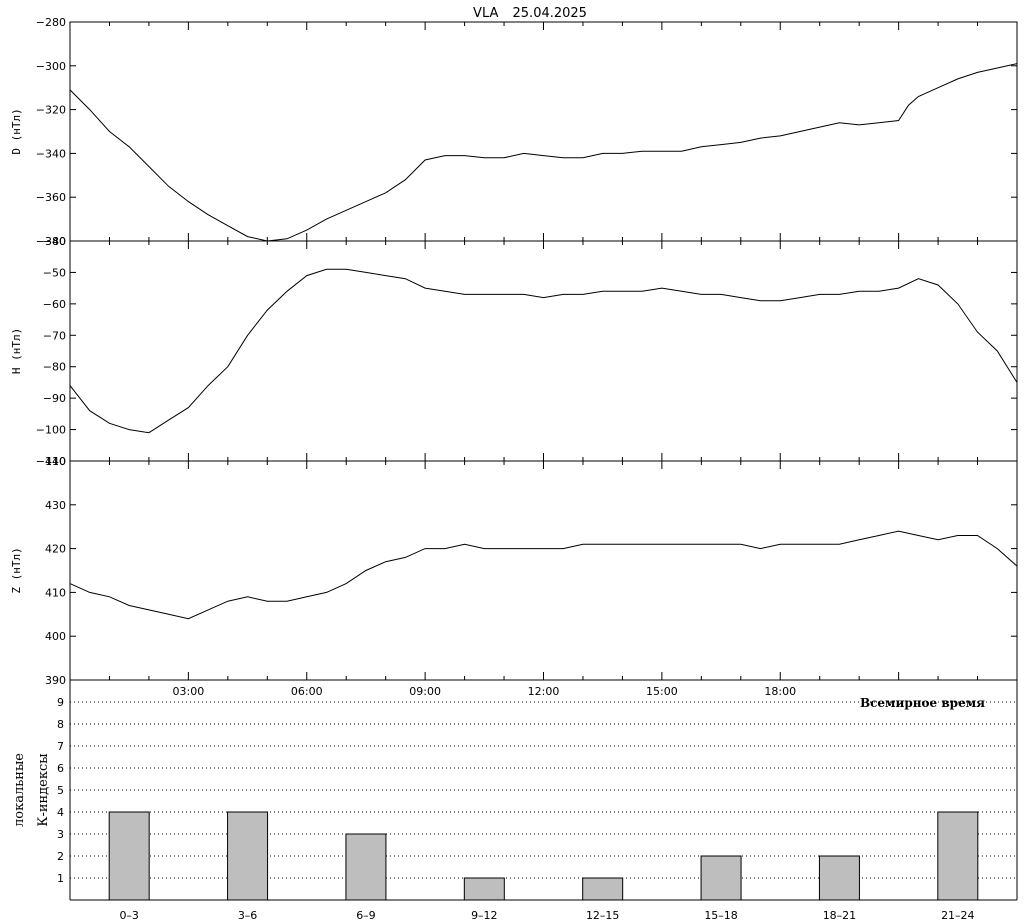  Describe the element at coordinates (55, 461) in the screenshot. I see `y-tick-label: 440` at that location.